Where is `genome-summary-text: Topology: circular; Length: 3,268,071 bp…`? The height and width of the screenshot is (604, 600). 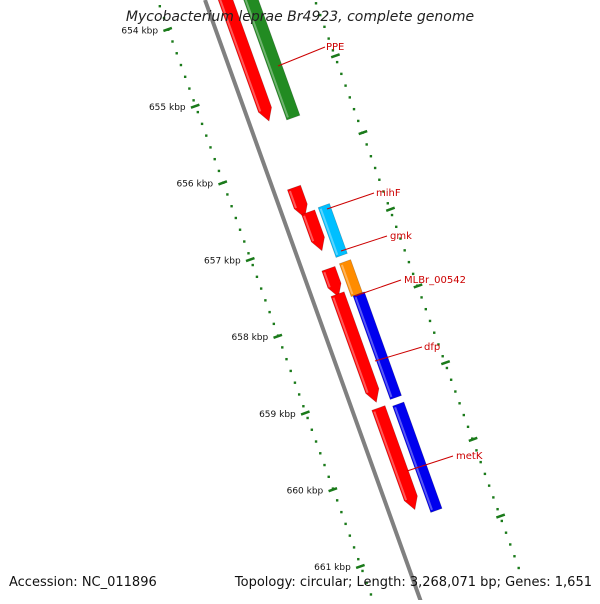 genome-summary-text: Topology: circular; Length: 3,268,071 bp… is located at coordinates (413, 582).